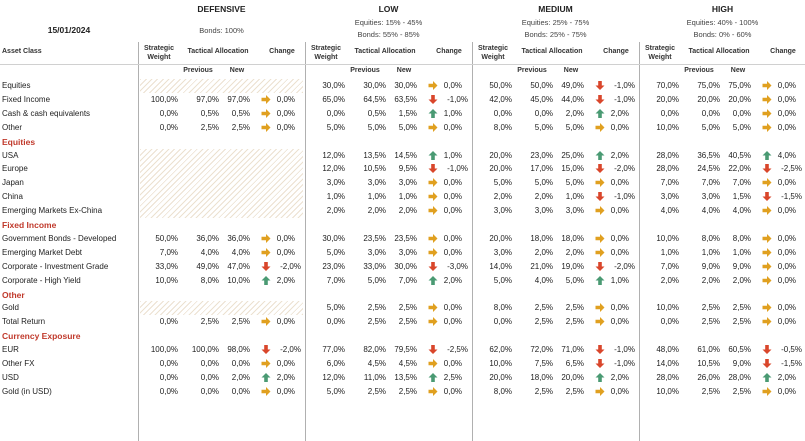 The image size is (805, 441). I want to click on profile-range-primary: Equities: 40% - 100%, so click(722, 22).